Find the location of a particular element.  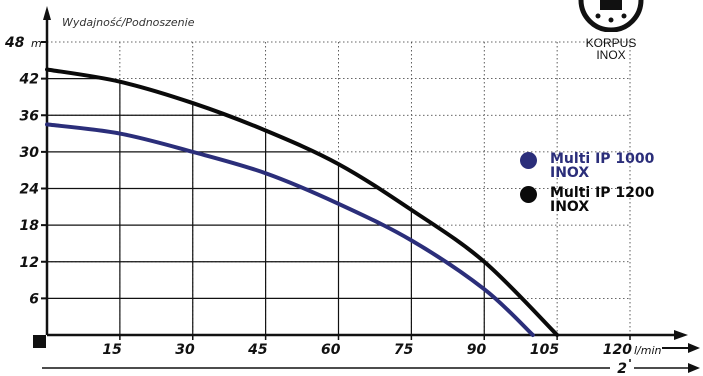

y-tick-label: 42 is located at coordinates (29, 80).